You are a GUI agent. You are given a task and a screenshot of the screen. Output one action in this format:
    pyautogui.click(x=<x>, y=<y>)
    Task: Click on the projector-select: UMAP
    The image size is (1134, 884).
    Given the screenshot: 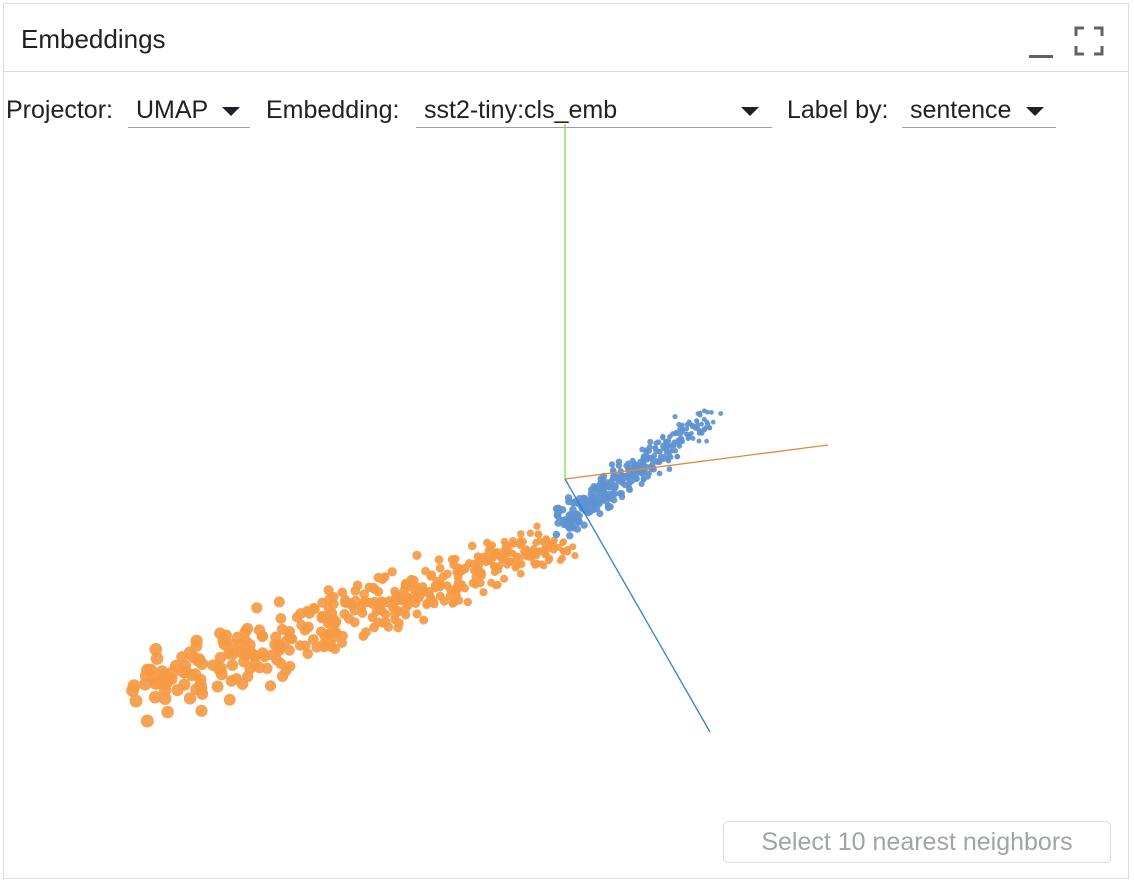 What is the action you would take?
    pyautogui.click(x=189, y=109)
    